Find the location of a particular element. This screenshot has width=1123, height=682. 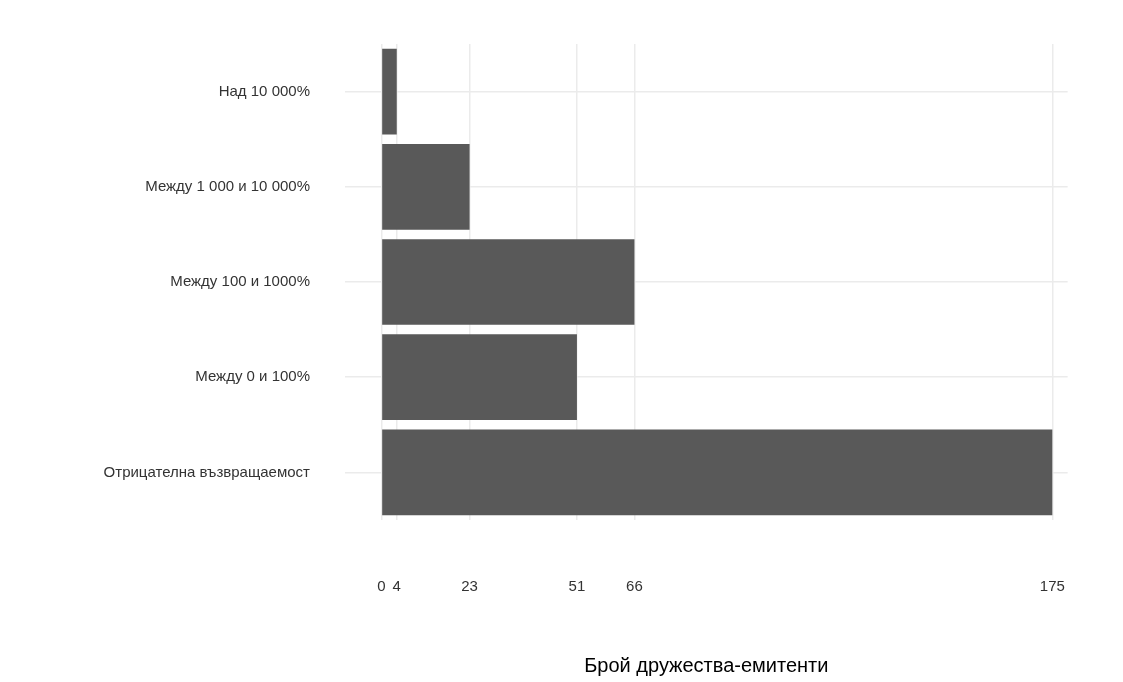

x-tick-label: 4 is located at coordinates (396, 586).